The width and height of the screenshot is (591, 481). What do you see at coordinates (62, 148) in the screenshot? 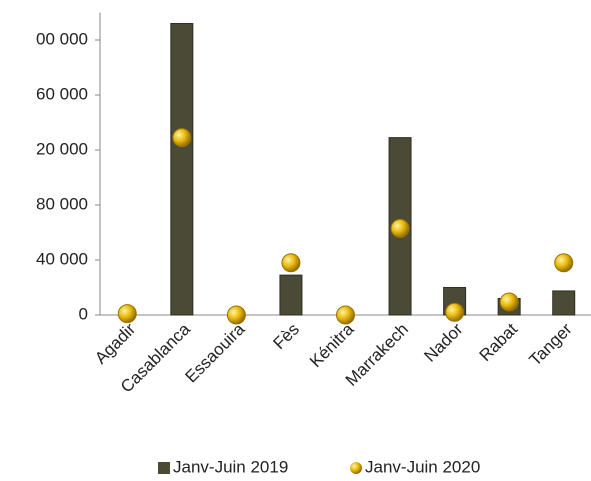
I see `y-tick-label: 20 000` at bounding box center [62, 148].